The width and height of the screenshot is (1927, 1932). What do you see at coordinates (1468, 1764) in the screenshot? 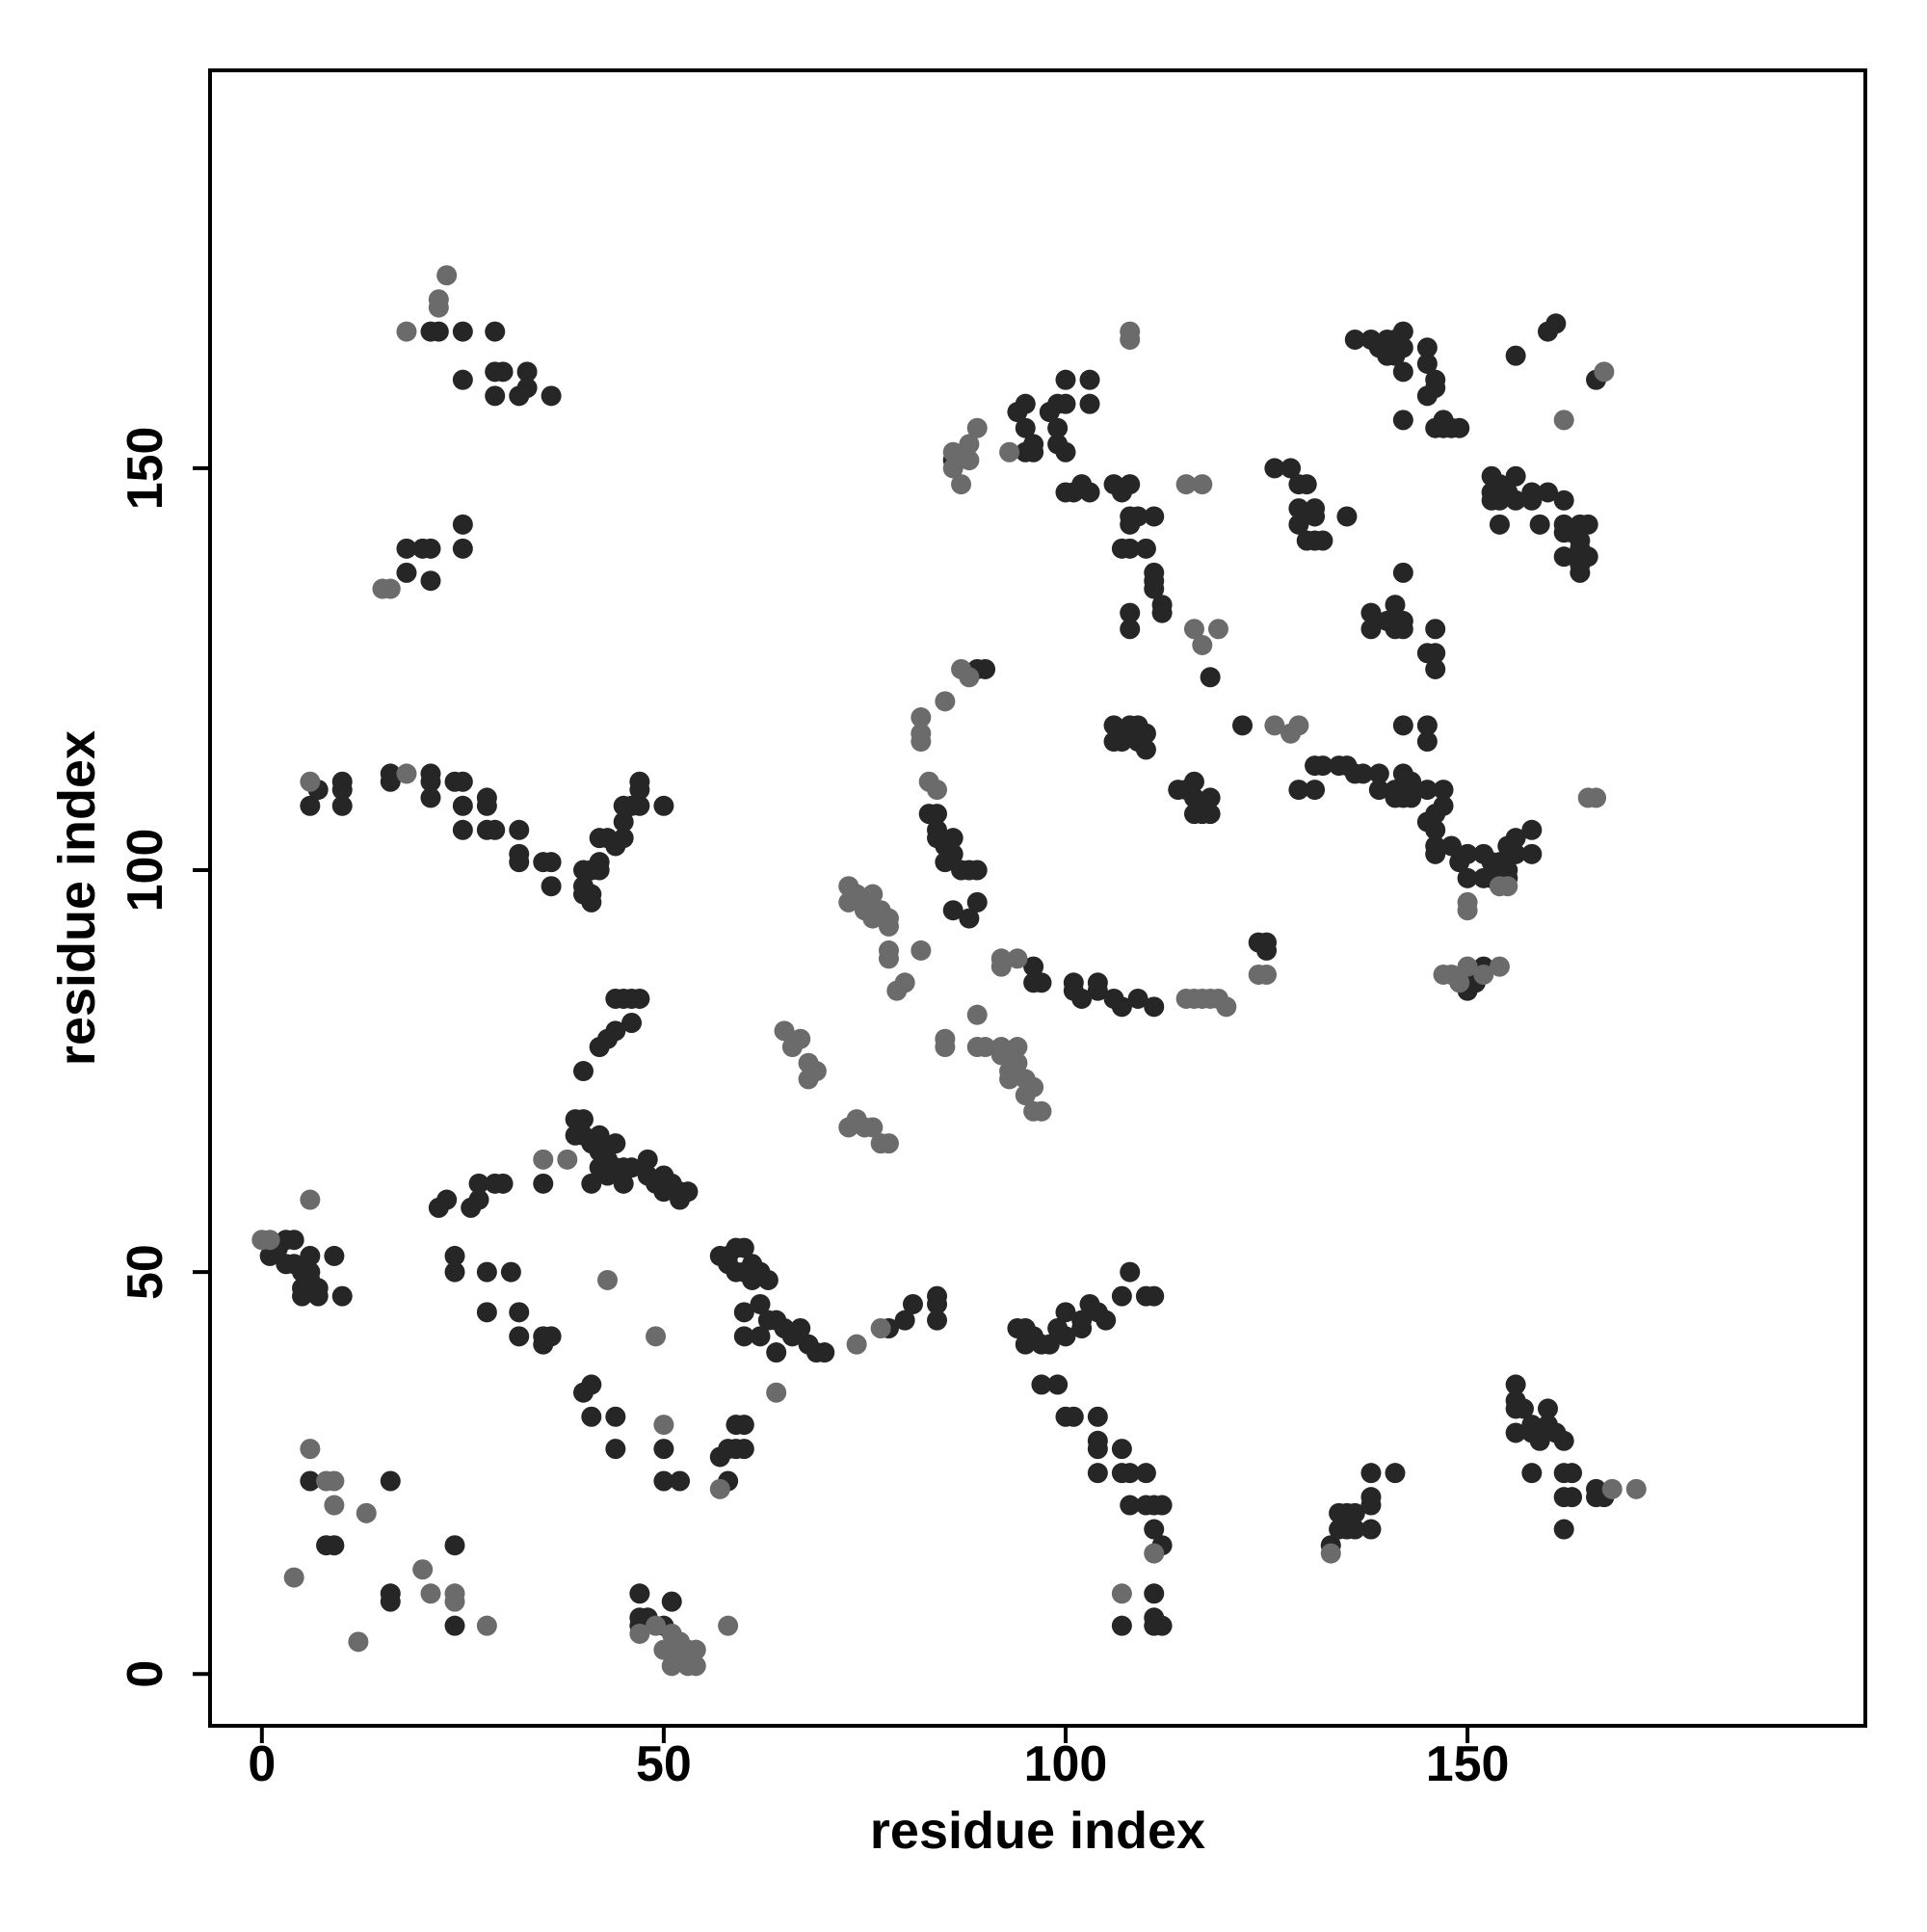
I see `x-tick-label: 150` at bounding box center [1468, 1764].